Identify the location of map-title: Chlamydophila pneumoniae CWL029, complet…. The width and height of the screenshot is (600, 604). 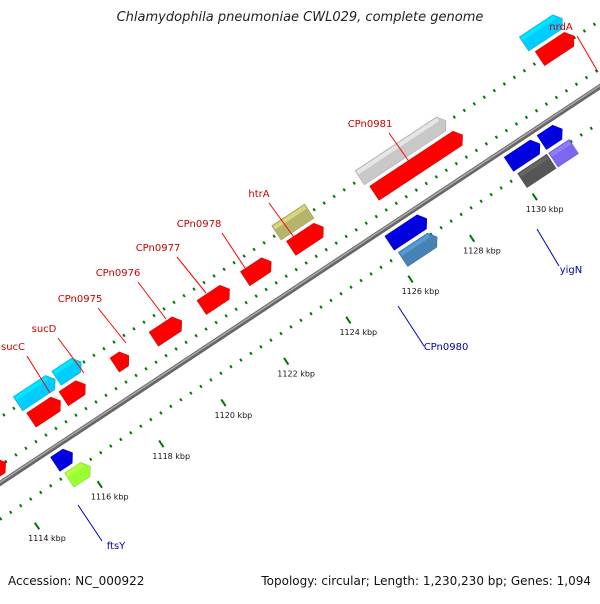
(300, 17).